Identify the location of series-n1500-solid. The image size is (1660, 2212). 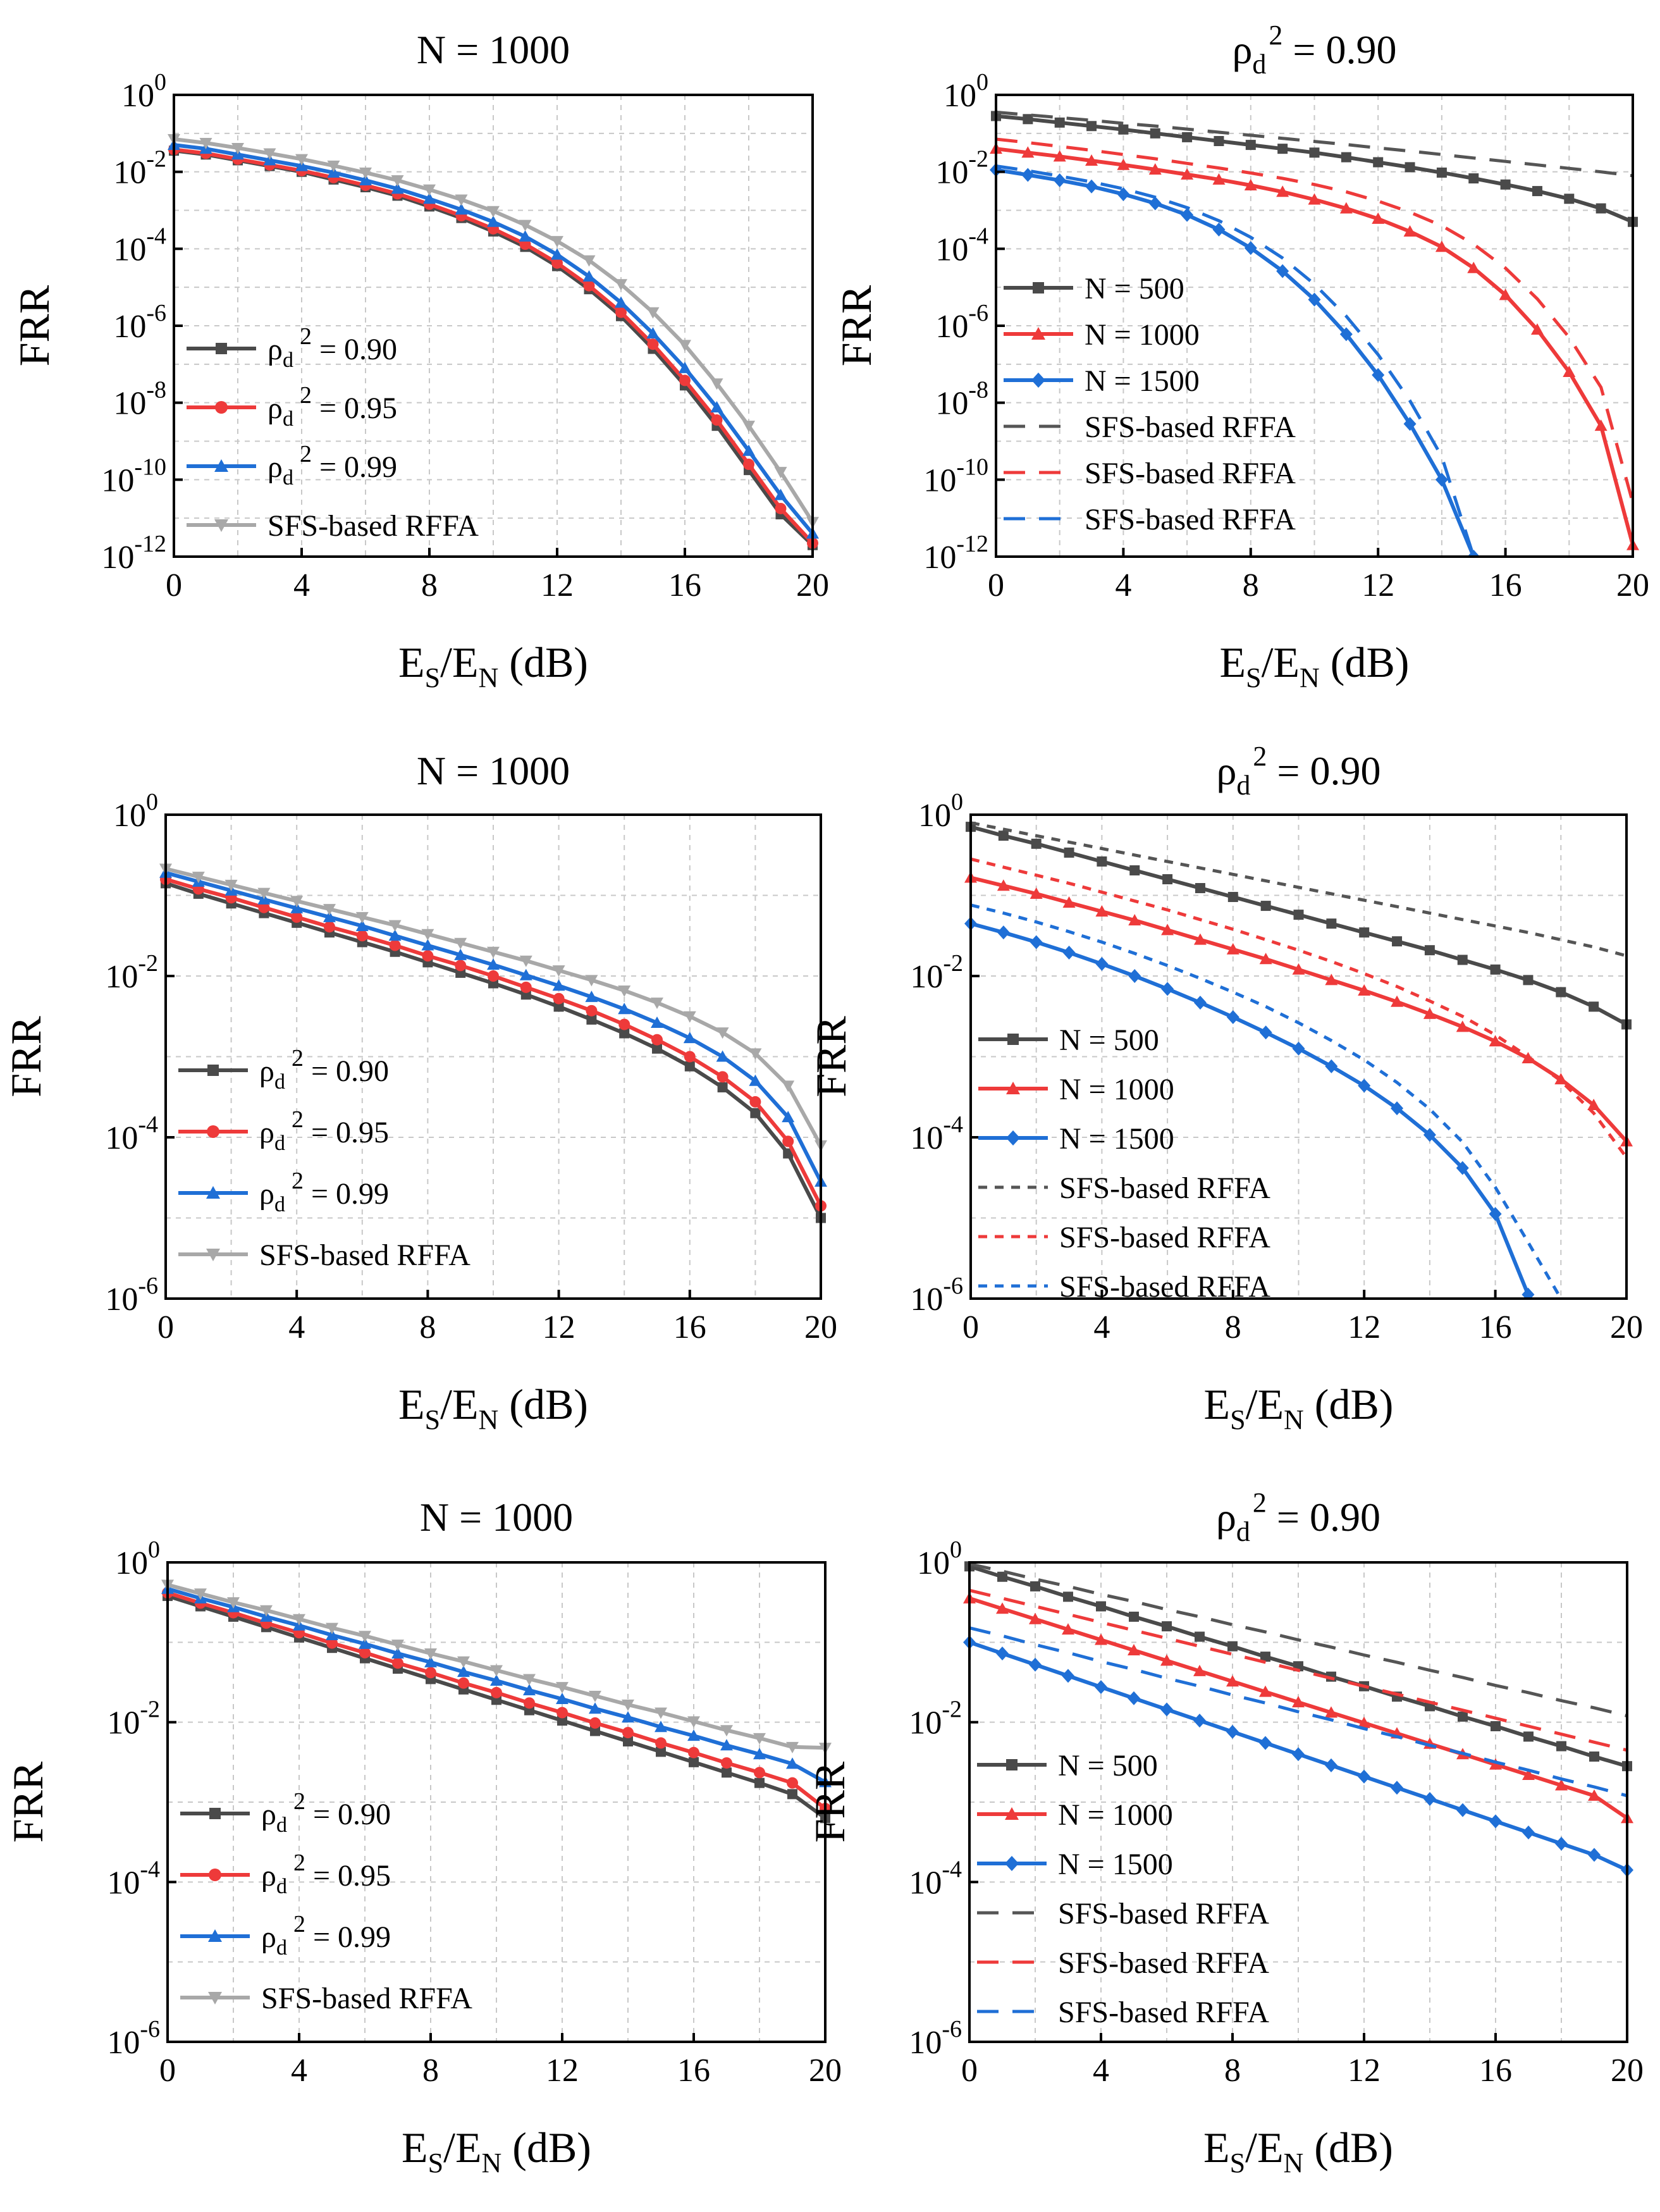
(493, 1026).